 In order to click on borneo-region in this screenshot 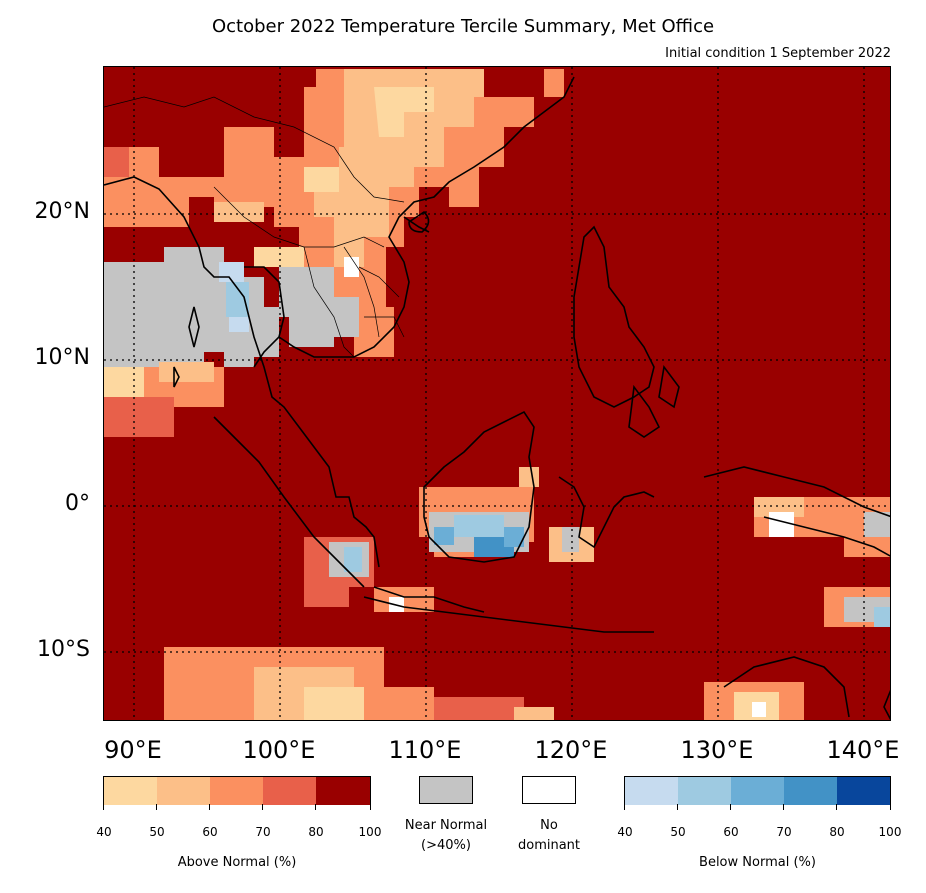, I will do `click(479, 512)`.